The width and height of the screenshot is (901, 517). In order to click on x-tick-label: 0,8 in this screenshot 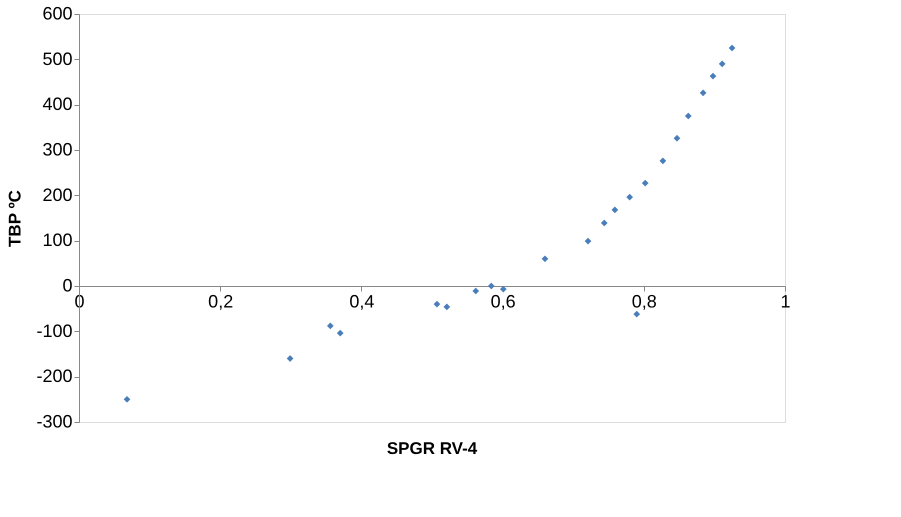, I will do `click(644, 302)`.